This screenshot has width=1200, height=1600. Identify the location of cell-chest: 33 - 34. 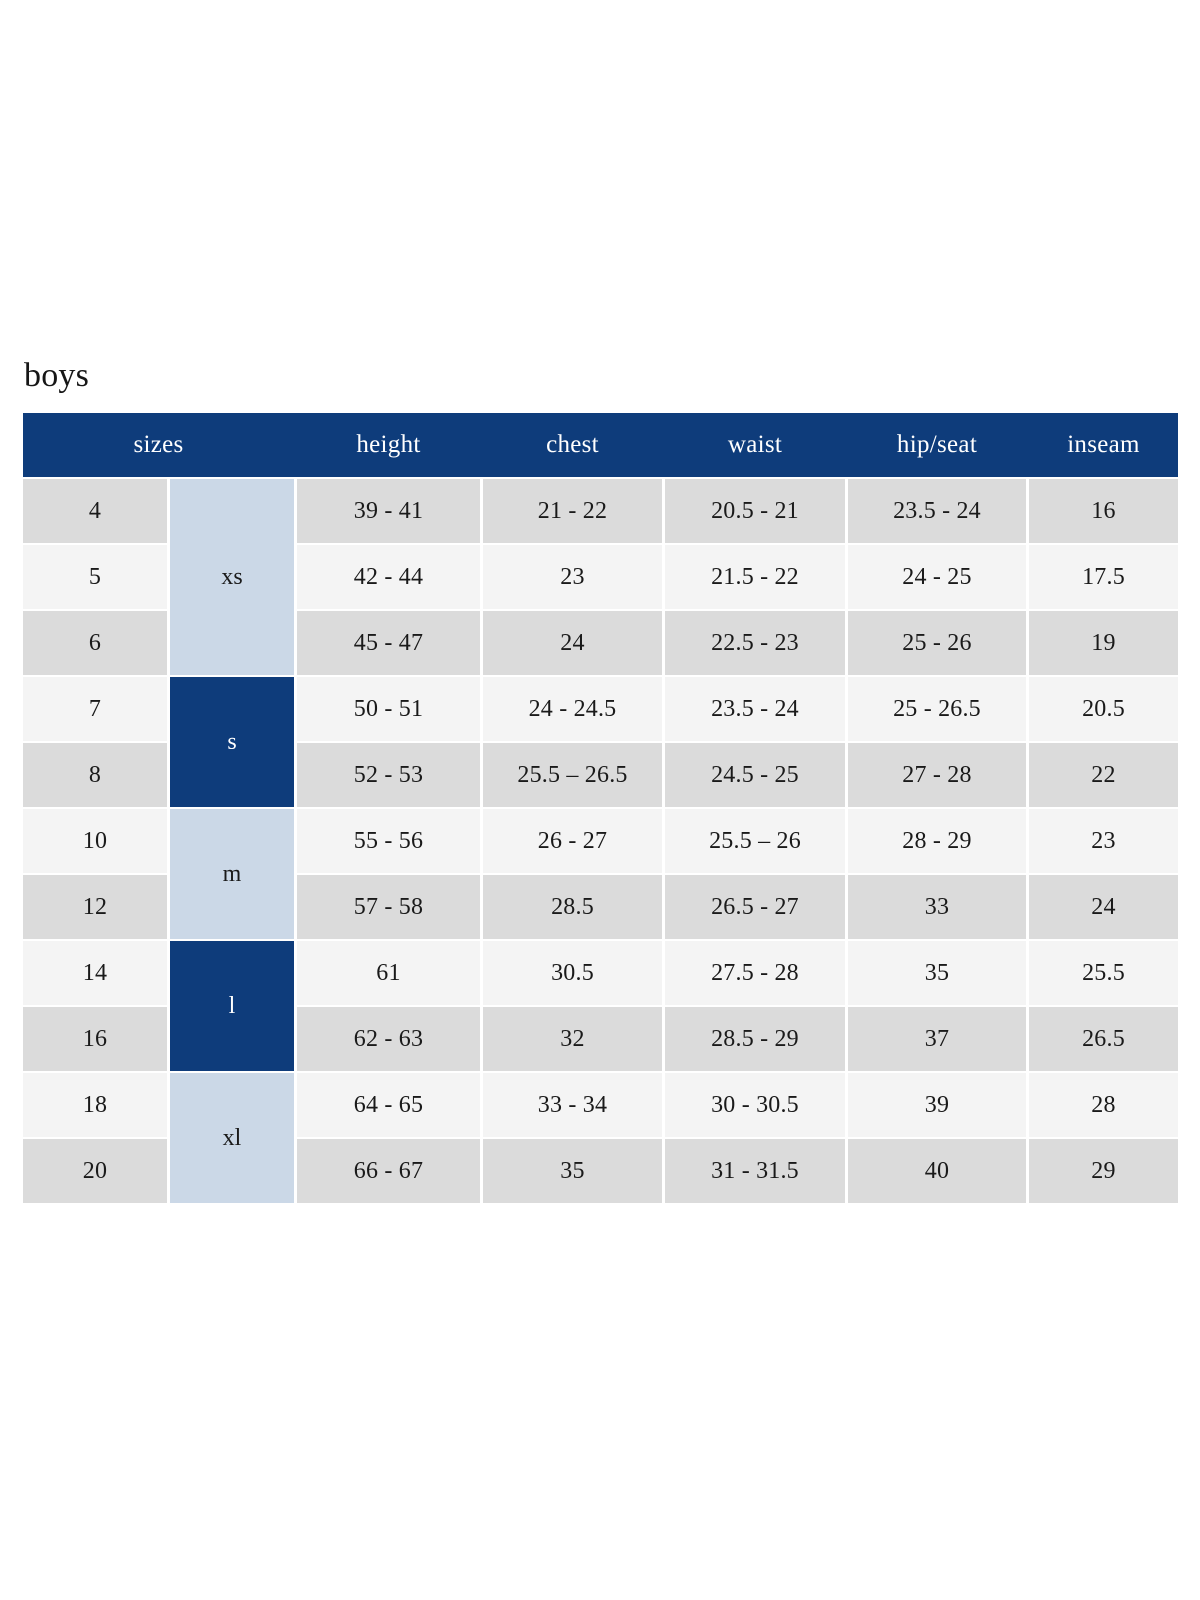
(572, 1105).